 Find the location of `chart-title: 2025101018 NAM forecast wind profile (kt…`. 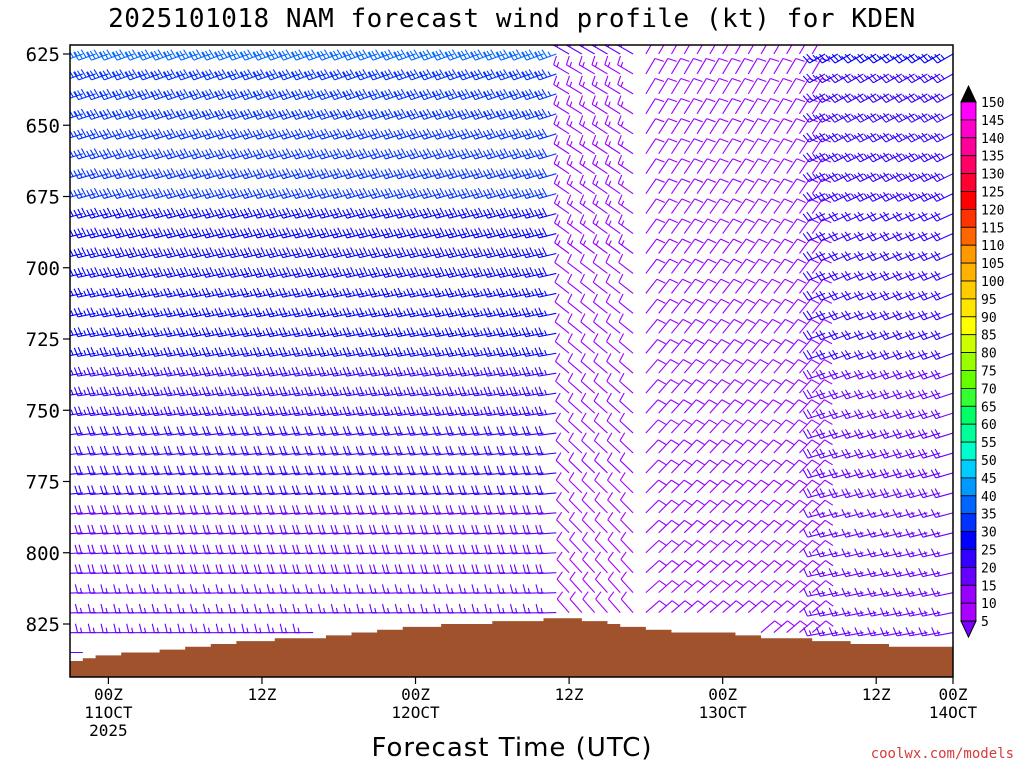

chart-title: 2025101018 NAM forecast wind profile (kt… is located at coordinates (512, 19).